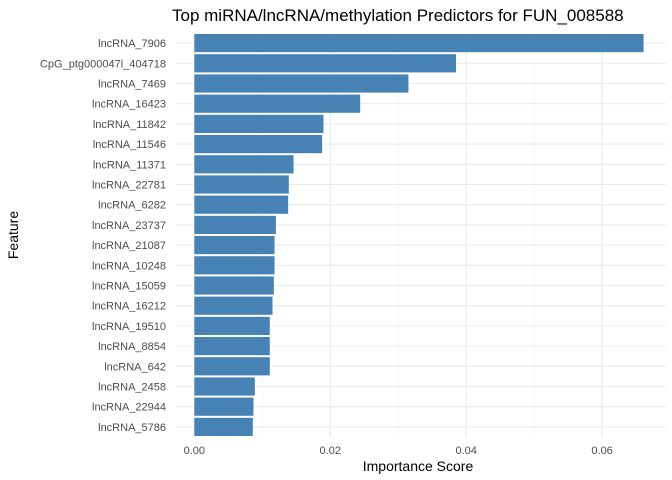 The width and height of the screenshot is (672, 480). What do you see at coordinates (132, 347) in the screenshot?
I see `y-tick-label: lncRNA_8854` at bounding box center [132, 347].